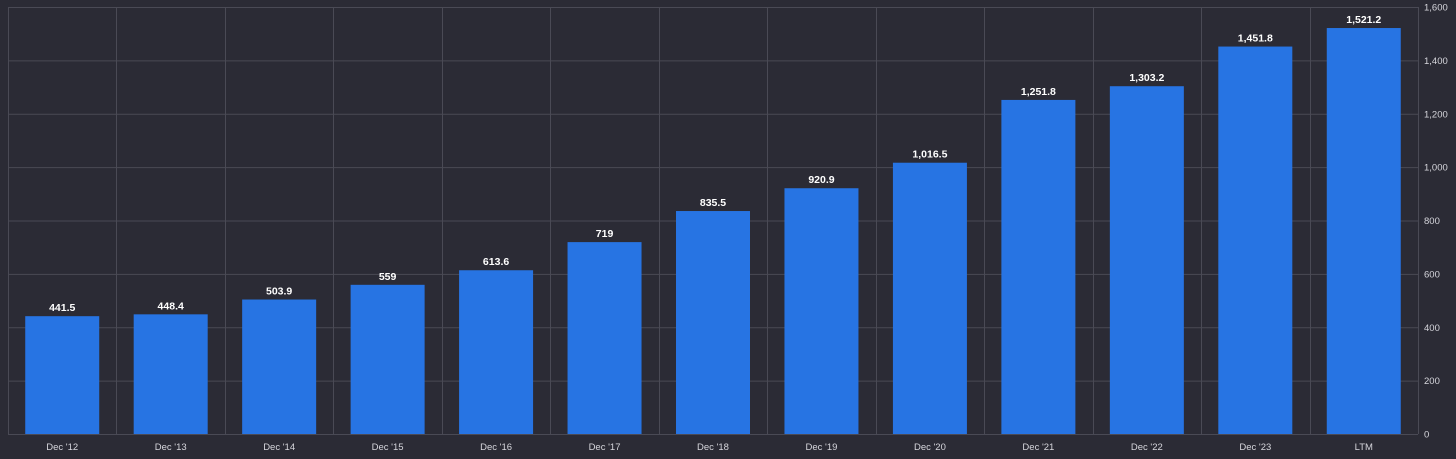 This screenshot has height=459, width=1456. Describe the element at coordinates (1038, 92) in the screenshot. I see `bar-value-label: 1,251.8` at that location.